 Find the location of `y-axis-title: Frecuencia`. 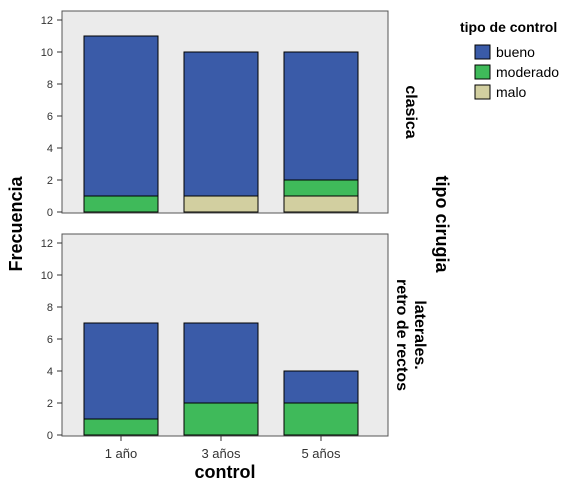

y-axis-title: Frecuencia is located at coordinates (16, 223).